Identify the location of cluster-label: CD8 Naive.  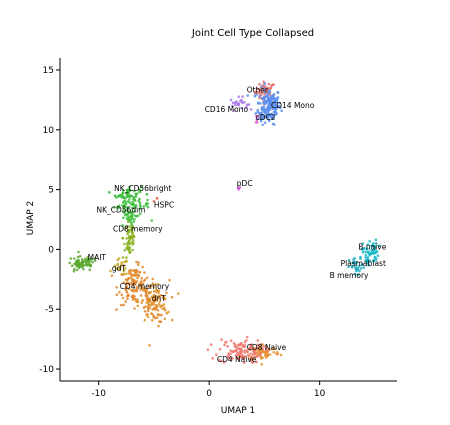
(267, 347).